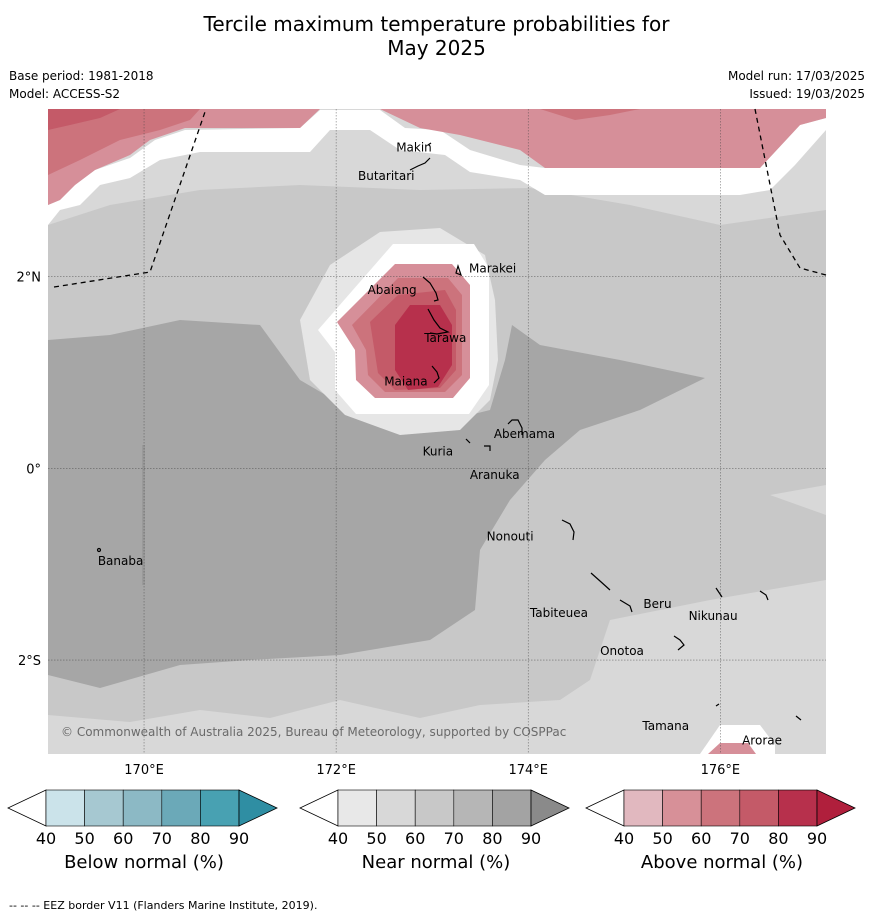  Describe the element at coordinates (611, 592) in the screenshot. I see `island-tabiteuea` at that location.